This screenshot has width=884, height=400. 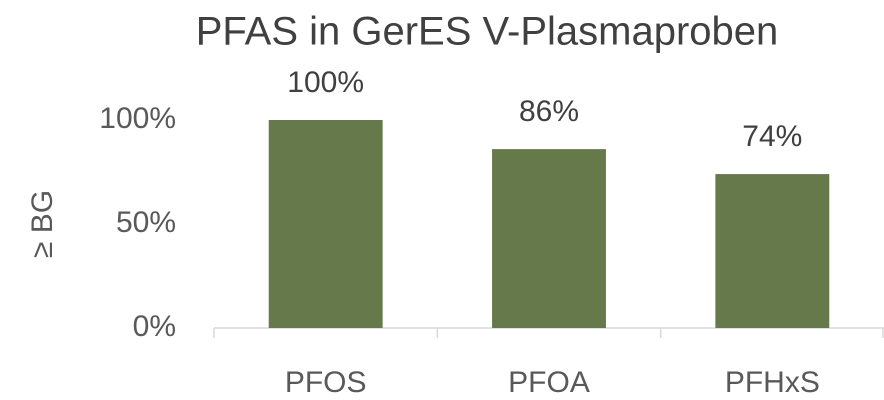 What do you see at coordinates (772, 136) in the screenshot?
I see `data-label: 74%` at bounding box center [772, 136].